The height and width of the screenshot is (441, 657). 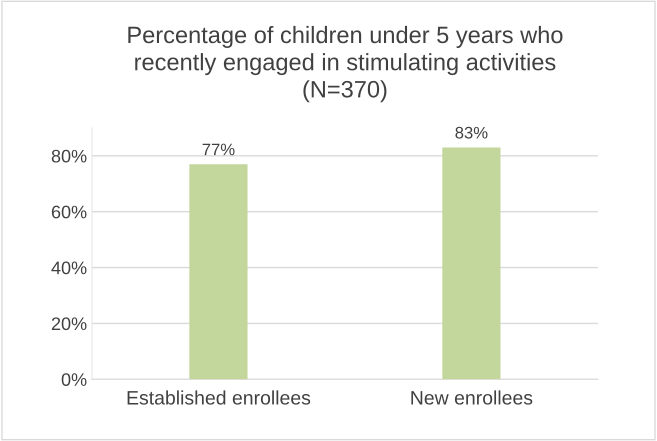 What do you see at coordinates (74, 379) in the screenshot?
I see `y-tick-label: 0%` at bounding box center [74, 379].